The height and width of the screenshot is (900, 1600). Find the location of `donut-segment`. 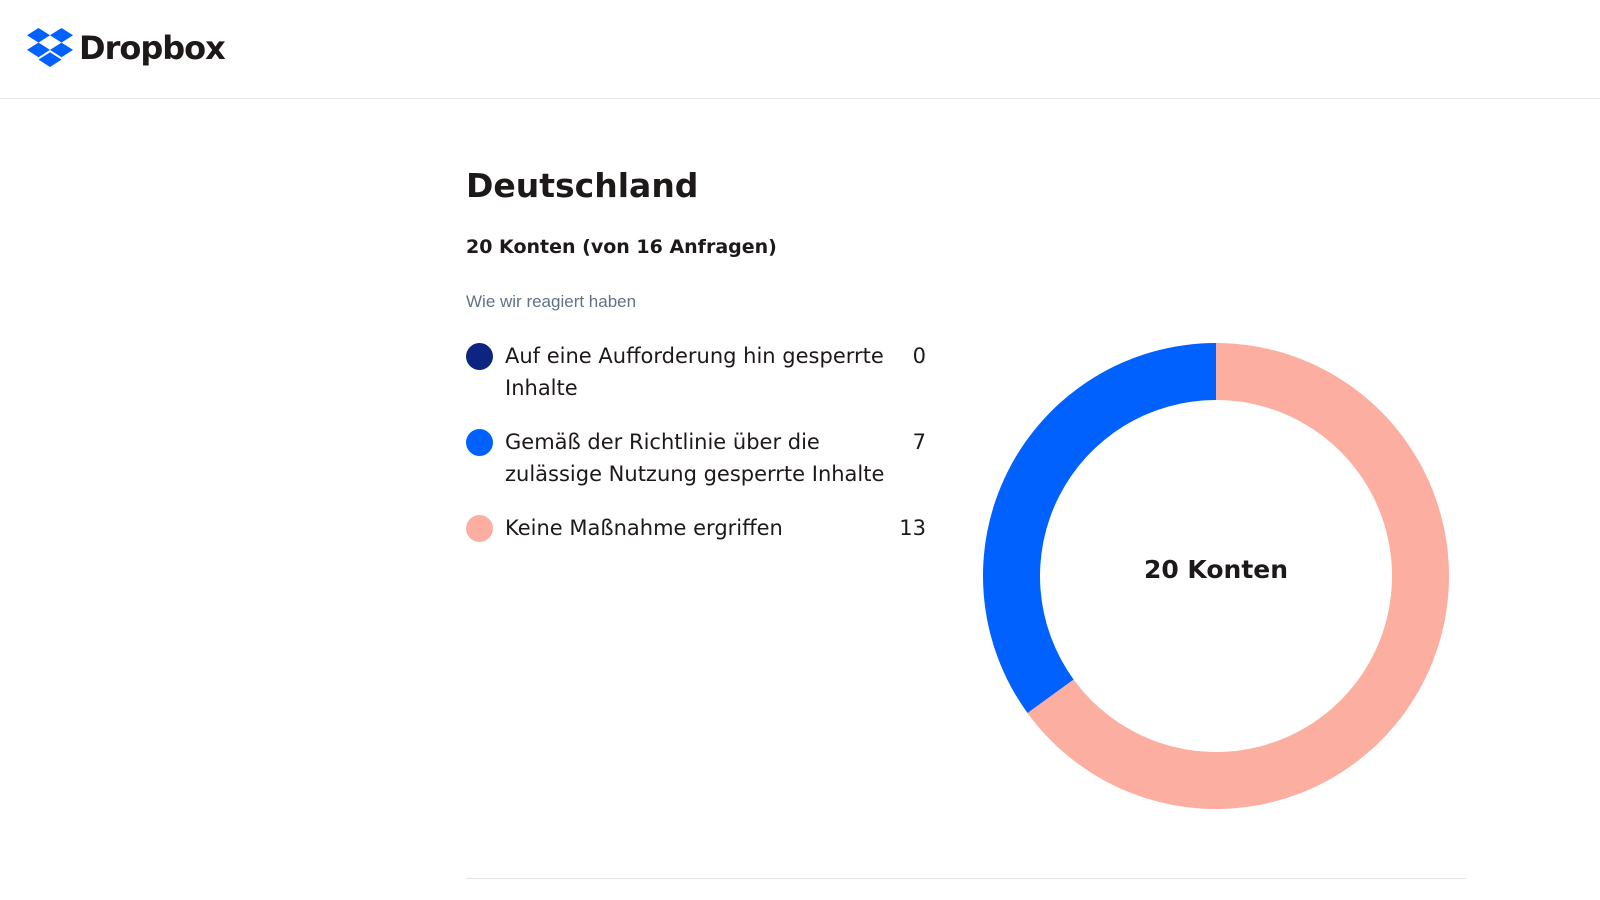

donut-segment is located at coordinates (1099, 528).